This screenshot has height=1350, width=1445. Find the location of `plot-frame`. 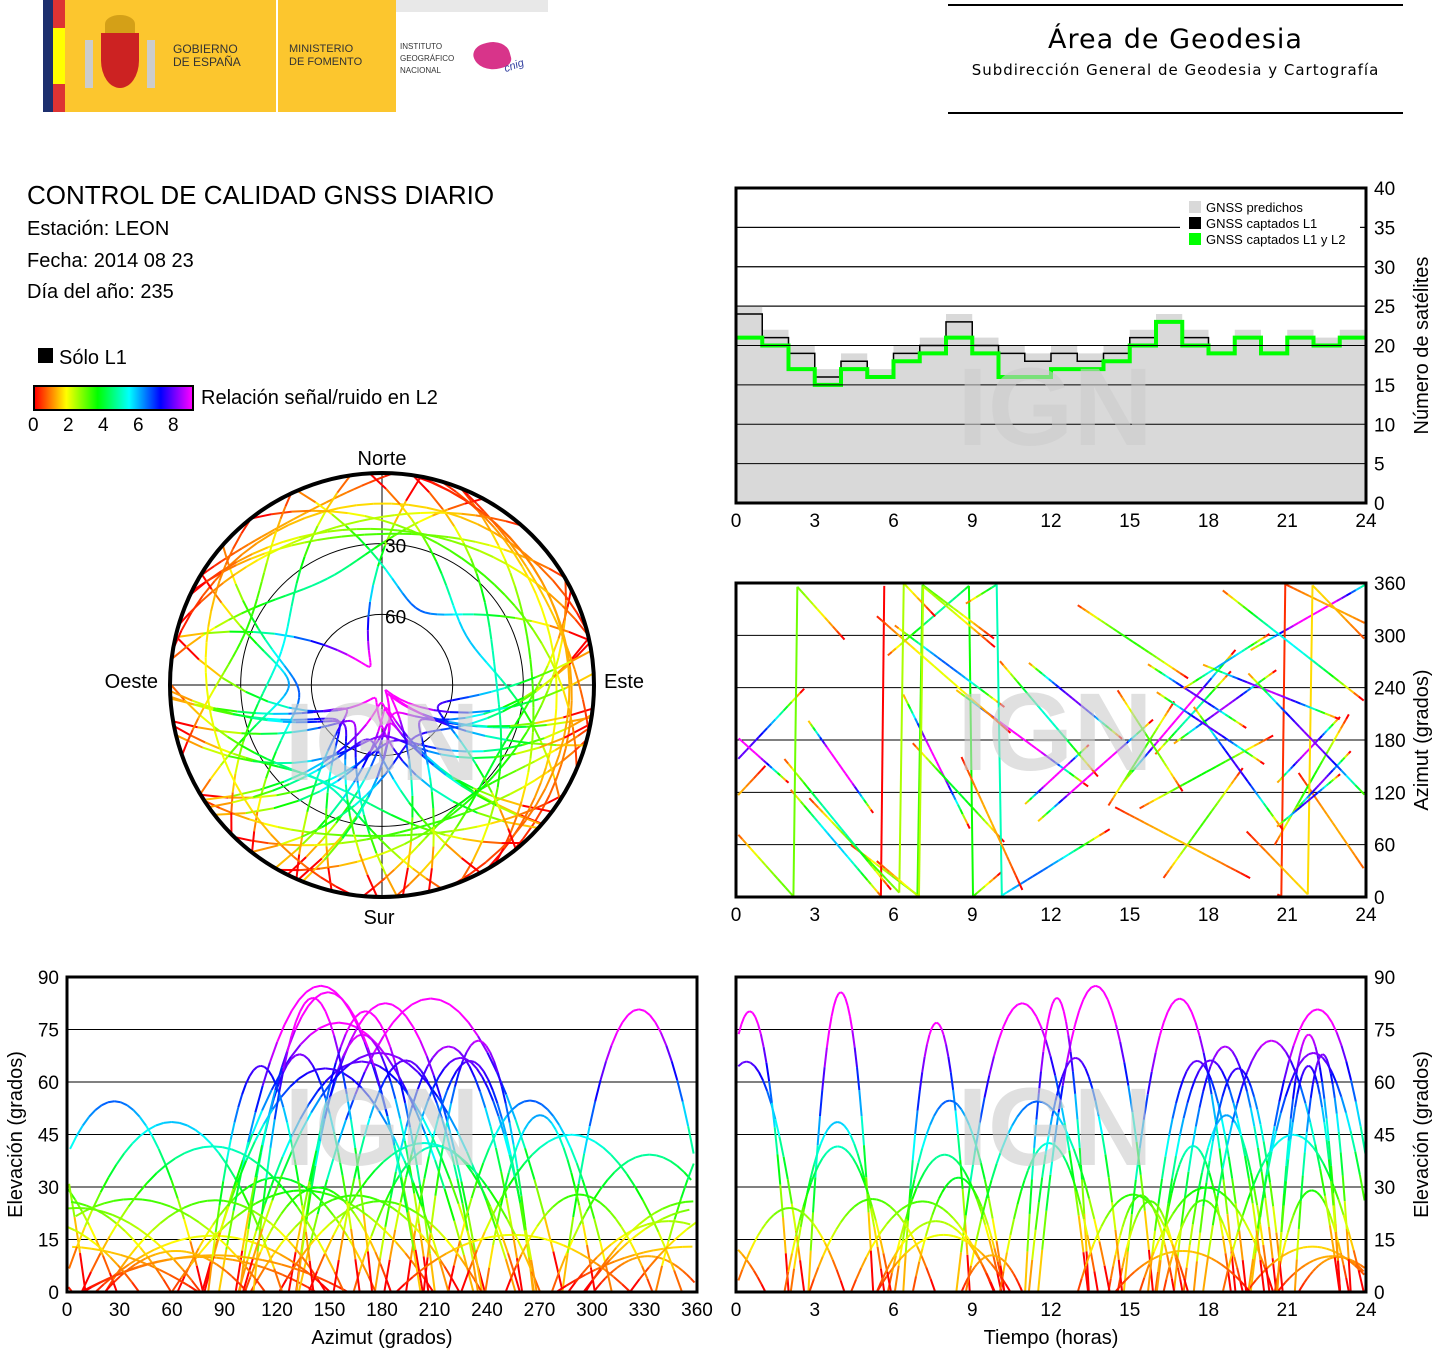

plot-frame is located at coordinates (1051, 740).